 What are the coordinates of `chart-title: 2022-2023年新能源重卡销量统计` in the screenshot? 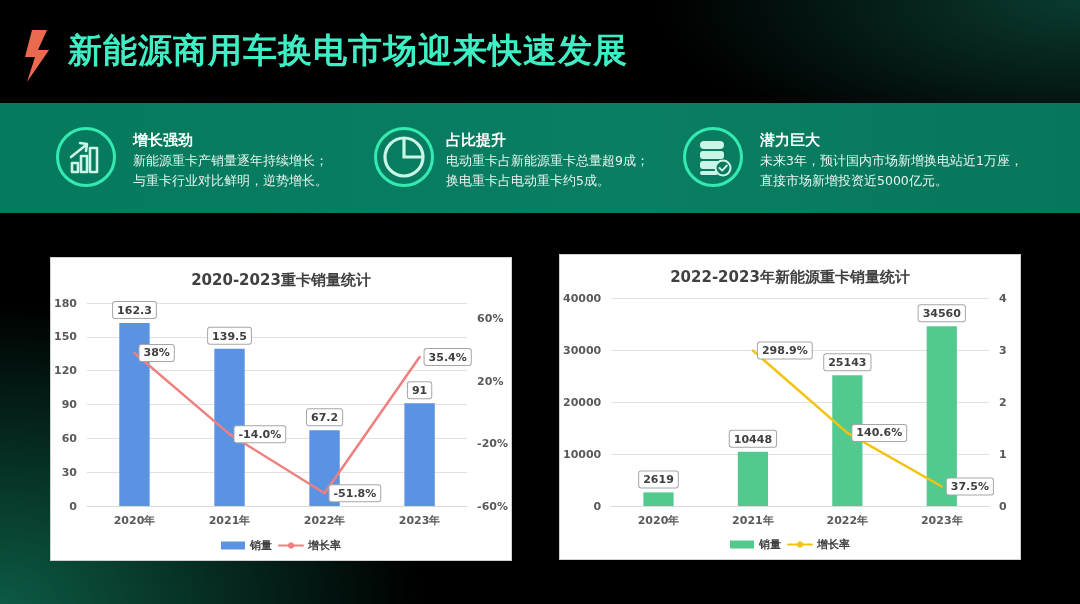 It's located at (790, 276).